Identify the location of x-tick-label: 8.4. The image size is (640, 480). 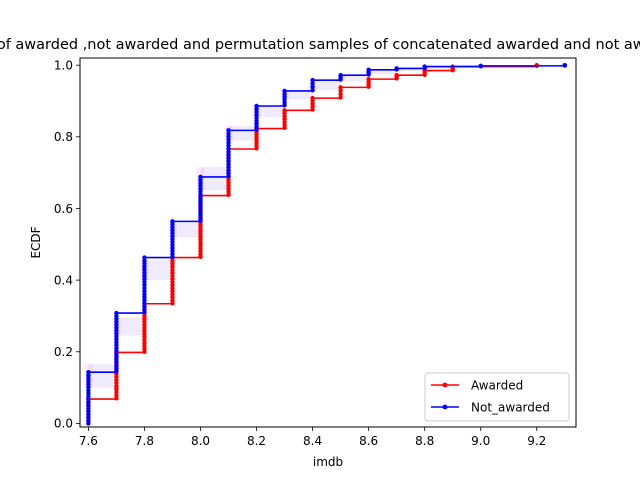
(312, 441).